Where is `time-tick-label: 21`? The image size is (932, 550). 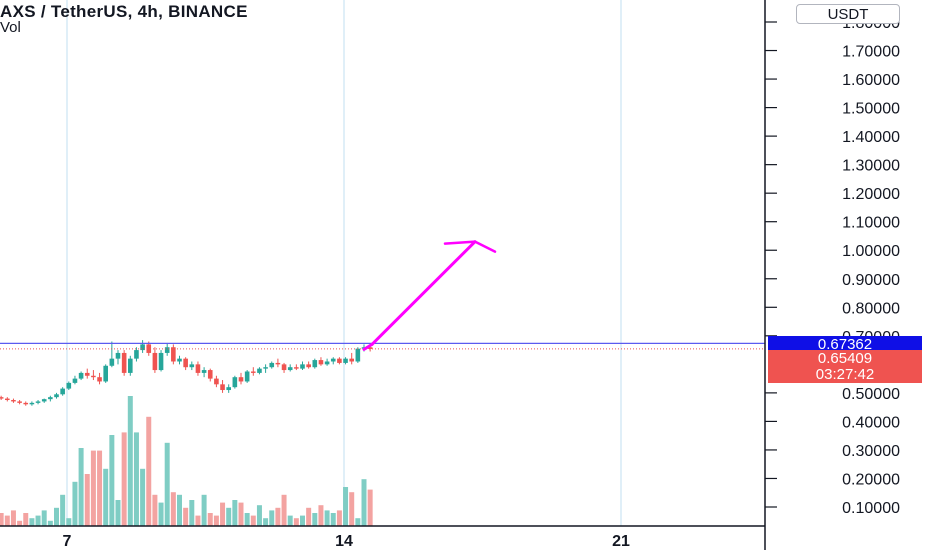 time-tick-label: 21 is located at coordinates (621, 541).